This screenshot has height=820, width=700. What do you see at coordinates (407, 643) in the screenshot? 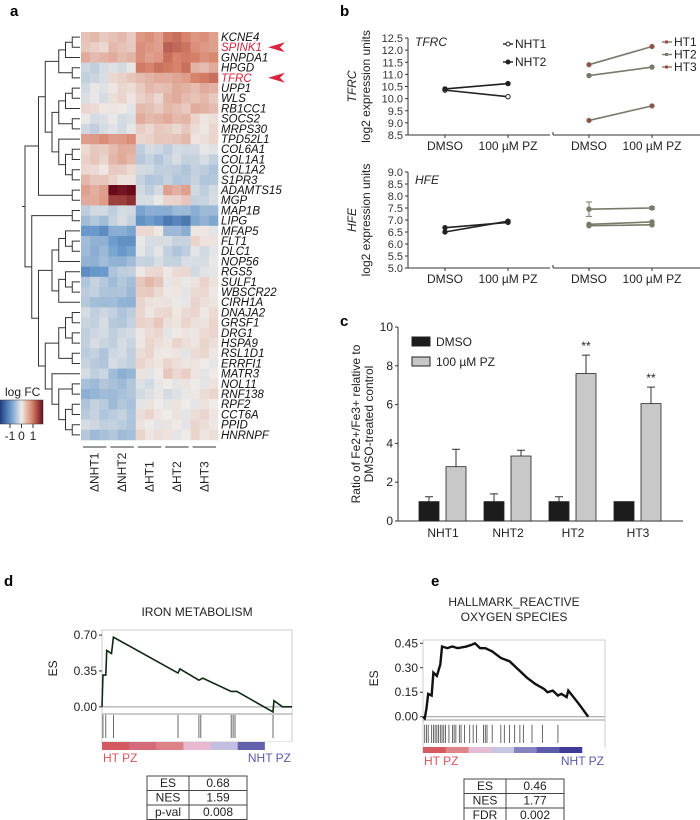
I see `y-tick-label: 0.45` at bounding box center [407, 643].